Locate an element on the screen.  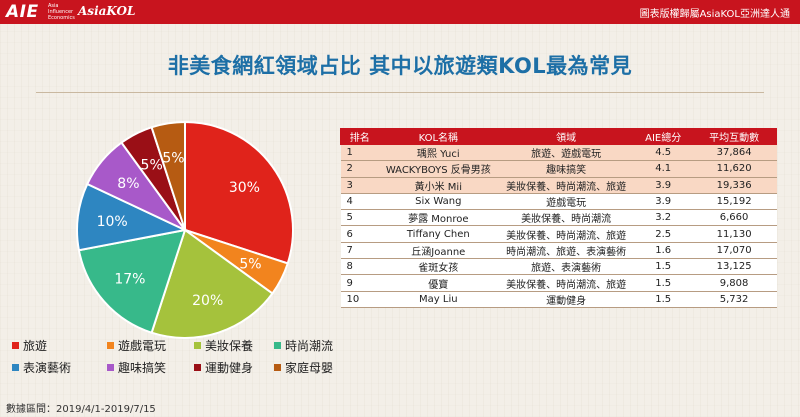
table-row: 1 瑀熙 Yuci 旅遊、遊戲電玩 4.5 37,864 is located at coordinates (558, 153).